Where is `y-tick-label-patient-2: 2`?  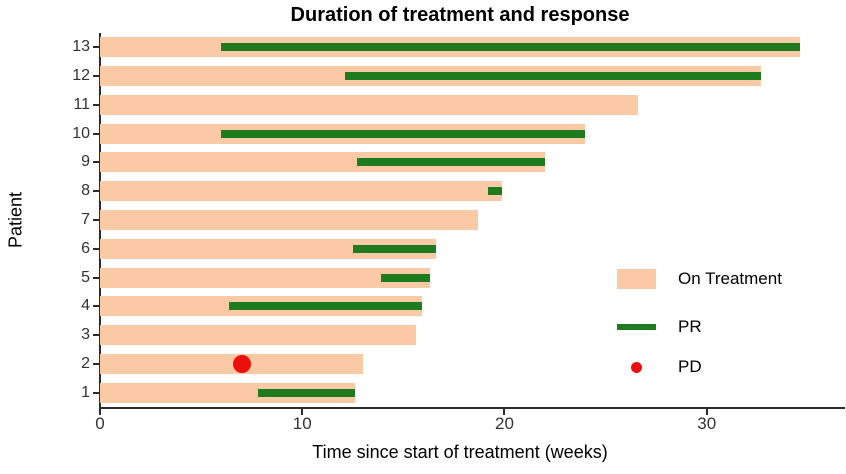
y-tick-label-patient-2: 2 is located at coordinates (85, 363).